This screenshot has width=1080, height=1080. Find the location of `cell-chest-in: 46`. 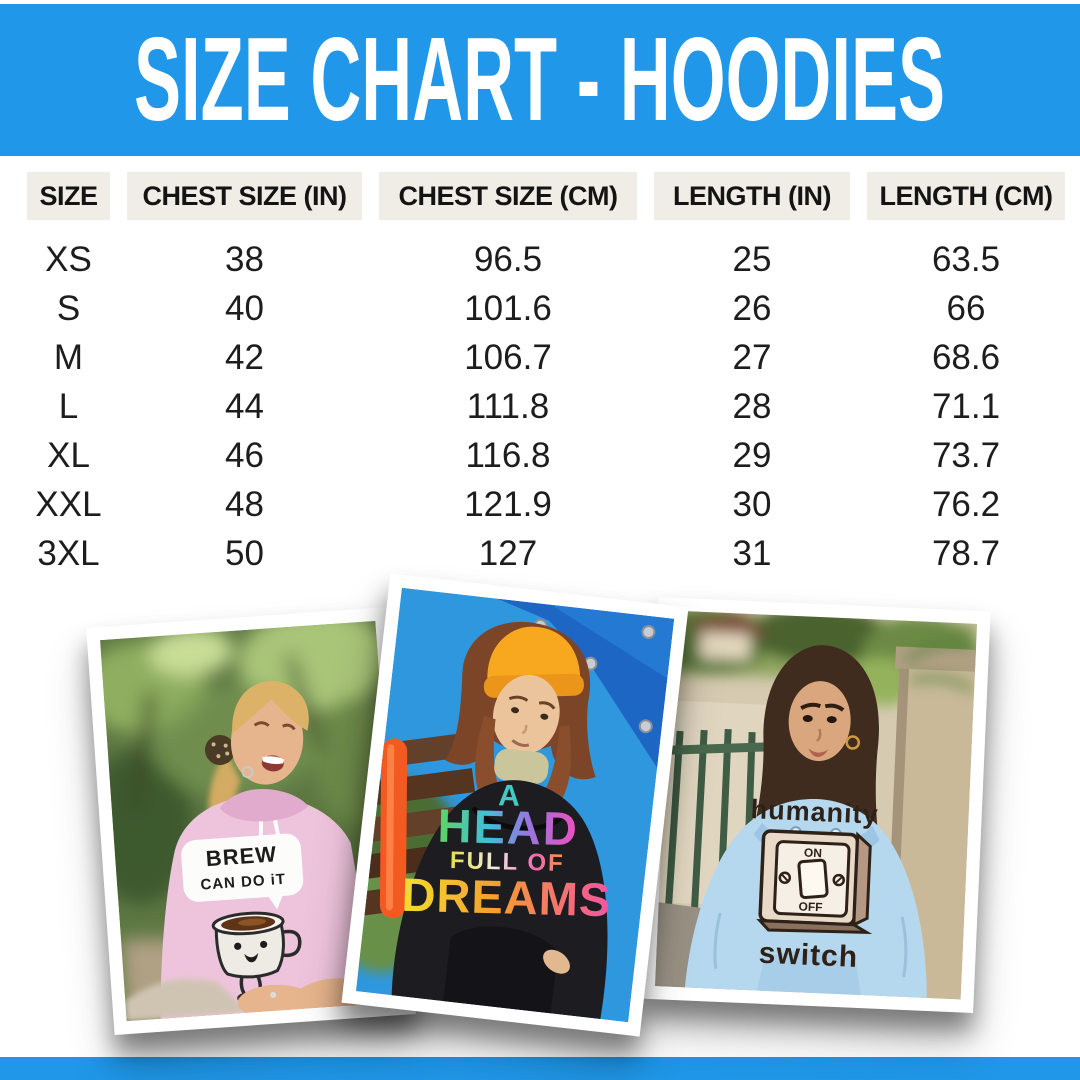

cell-chest-in: 46 is located at coordinates (244, 455).